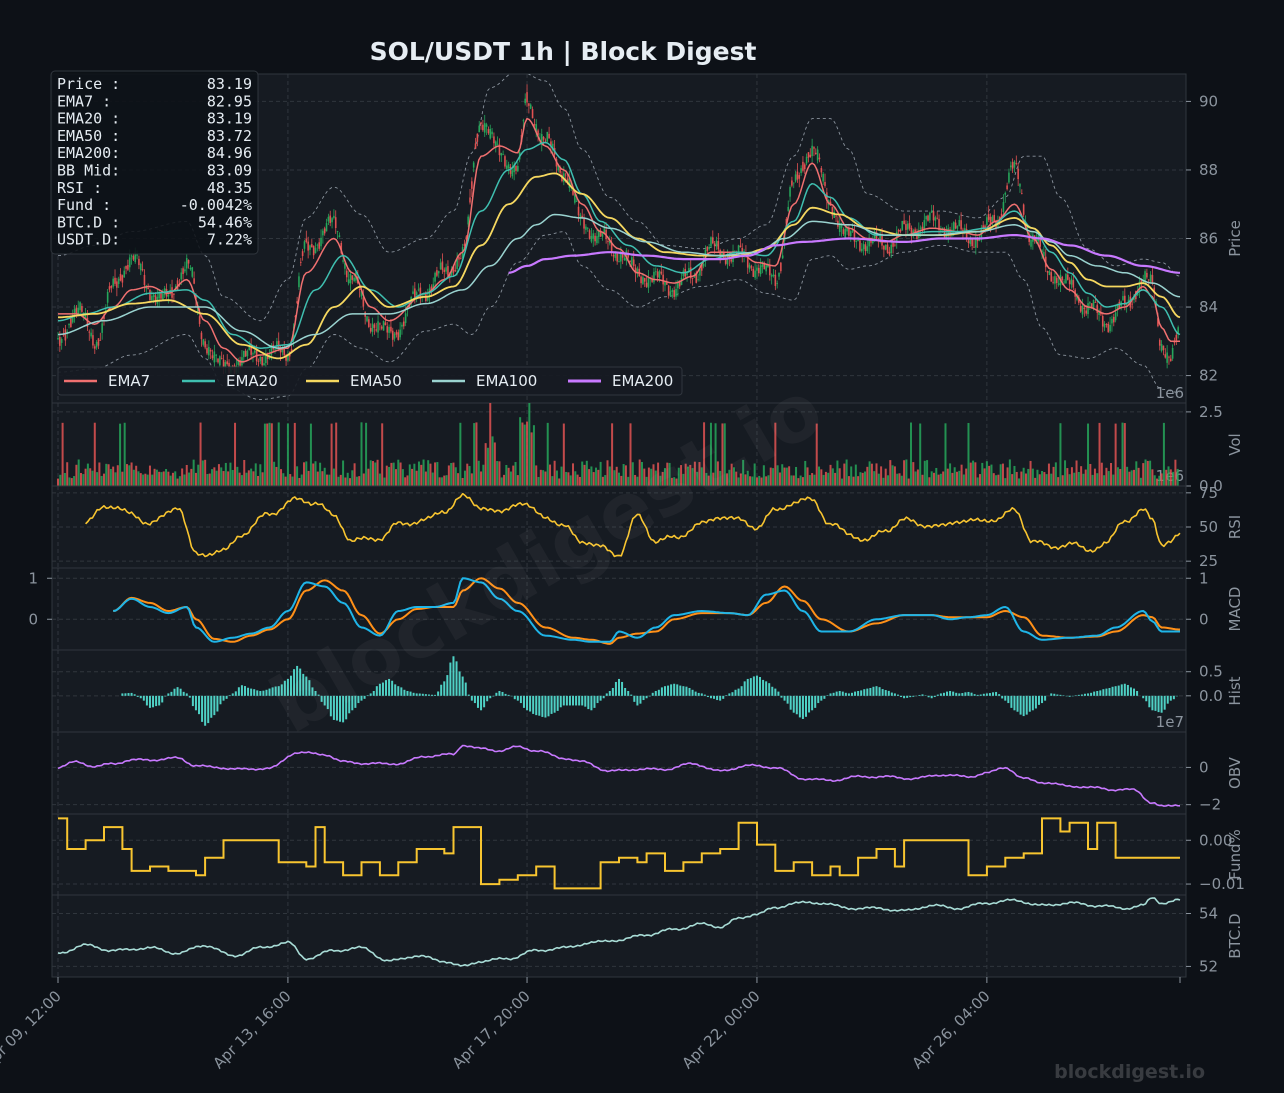  What do you see at coordinates (1235, 238) in the screenshot?
I see `y-axis-label: Price` at bounding box center [1235, 238].